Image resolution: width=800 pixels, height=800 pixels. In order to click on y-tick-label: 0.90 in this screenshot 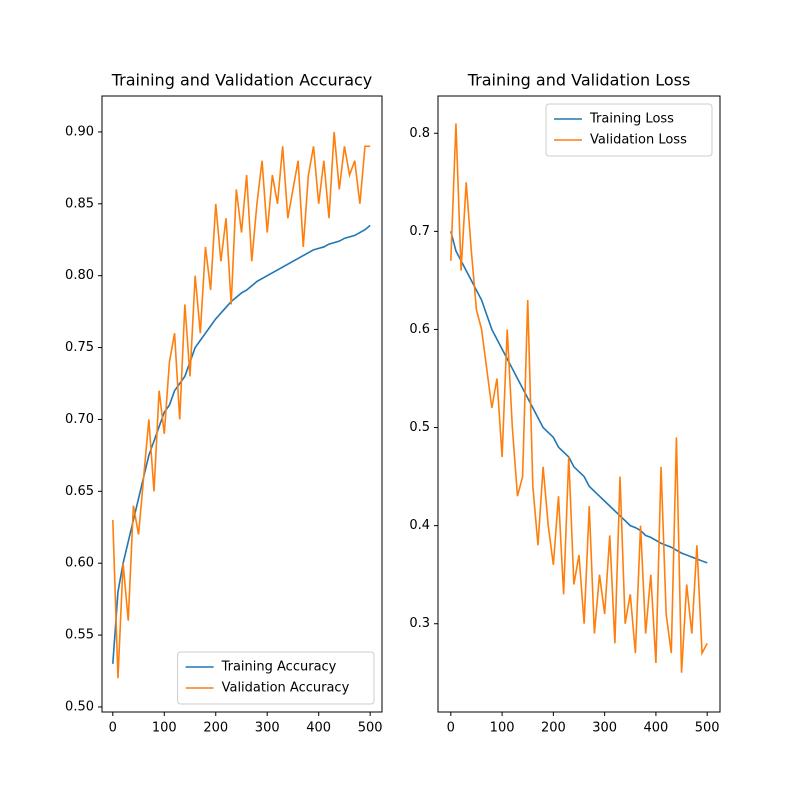, I will do `click(79, 131)`.